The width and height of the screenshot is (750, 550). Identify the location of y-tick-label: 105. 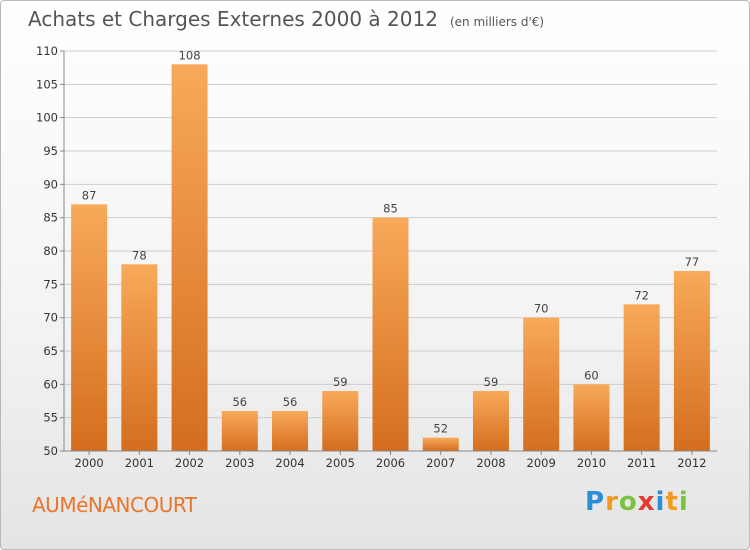
(47, 84).